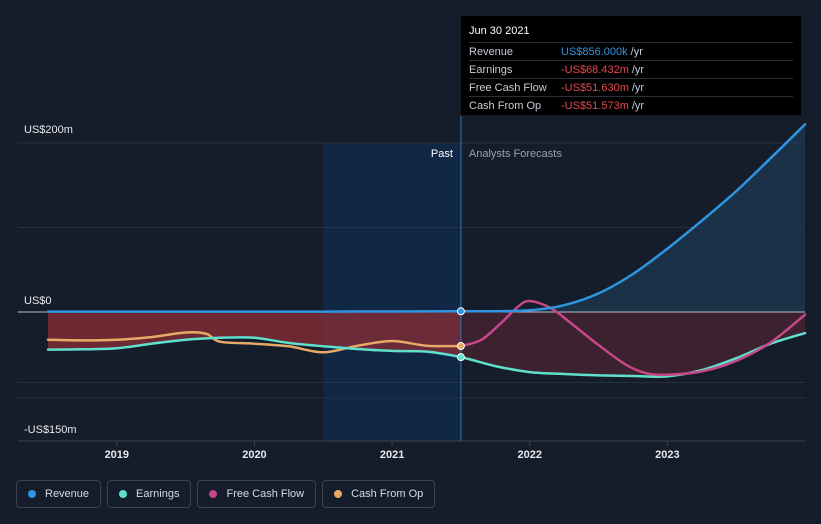 Image resolution: width=821 pixels, height=524 pixels. What do you see at coordinates (254, 455) in the screenshot?
I see `x-tick-label: 2020` at bounding box center [254, 455].